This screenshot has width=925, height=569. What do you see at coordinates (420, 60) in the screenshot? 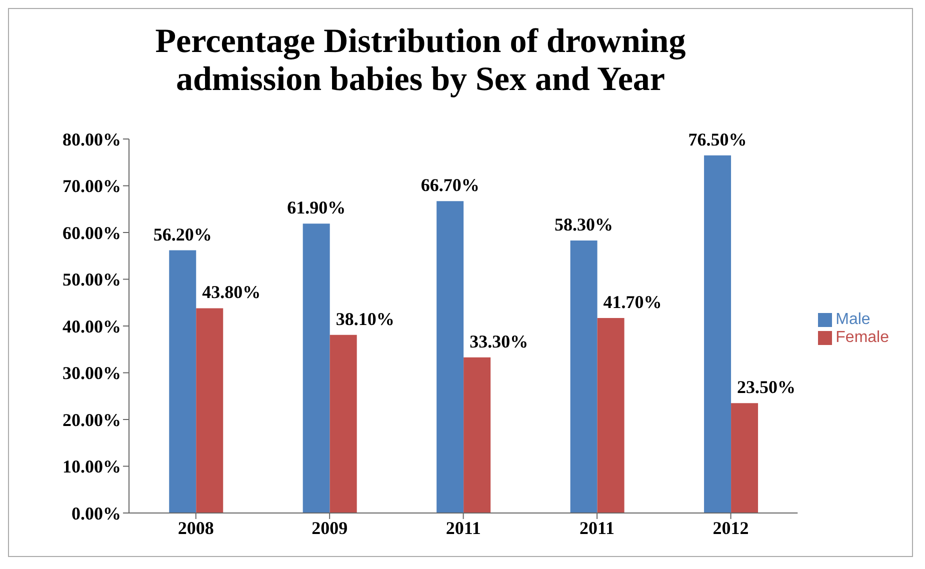
I see `chart-title: Percentage Distribution of drowning admission babies by Sex and Year` at bounding box center [420, 60].